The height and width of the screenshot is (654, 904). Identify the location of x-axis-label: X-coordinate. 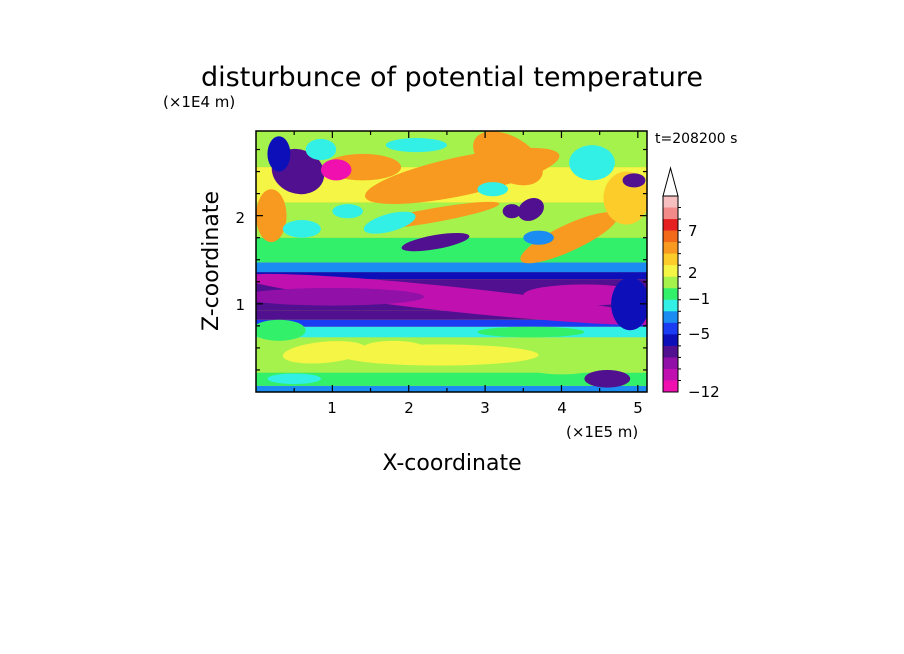
(451, 463).